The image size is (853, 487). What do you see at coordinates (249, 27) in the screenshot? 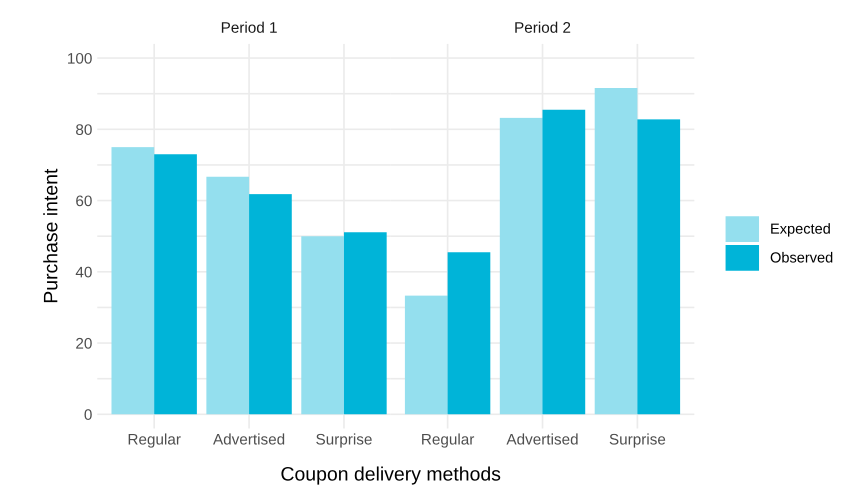
I see `chart-title: Period 1` at bounding box center [249, 27].